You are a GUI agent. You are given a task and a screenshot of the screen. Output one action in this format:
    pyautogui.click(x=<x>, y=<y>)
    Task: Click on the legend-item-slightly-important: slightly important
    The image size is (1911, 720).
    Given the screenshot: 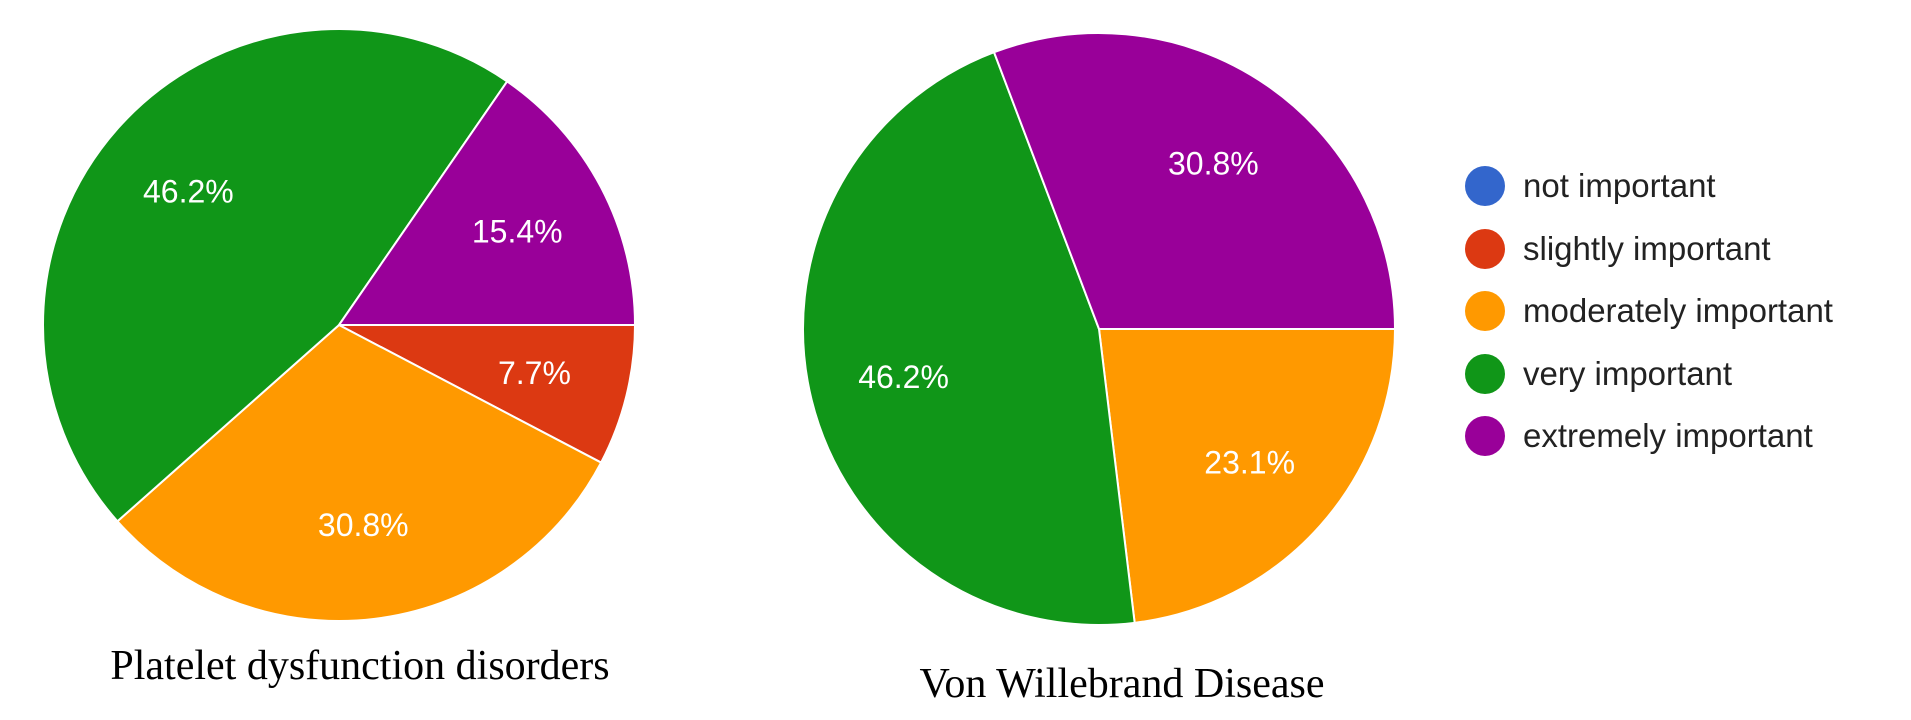 What is the action you would take?
    pyautogui.click(x=1649, y=249)
    